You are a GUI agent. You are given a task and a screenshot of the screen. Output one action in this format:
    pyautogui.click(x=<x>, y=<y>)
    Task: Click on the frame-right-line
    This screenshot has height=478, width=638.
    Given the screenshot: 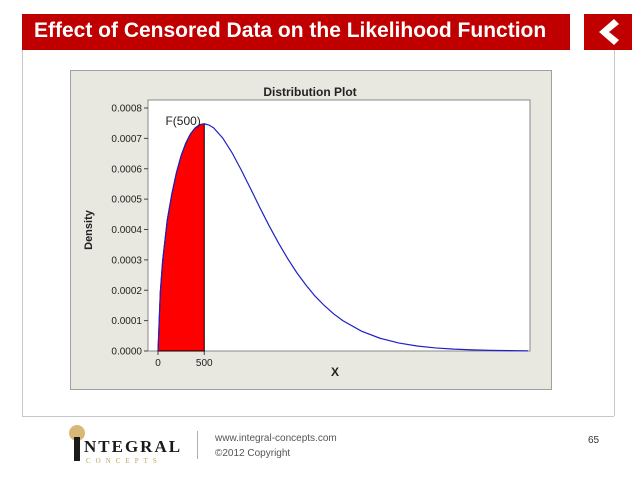 What is the action you would take?
    pyautogui.click(x=614, y=233)
    